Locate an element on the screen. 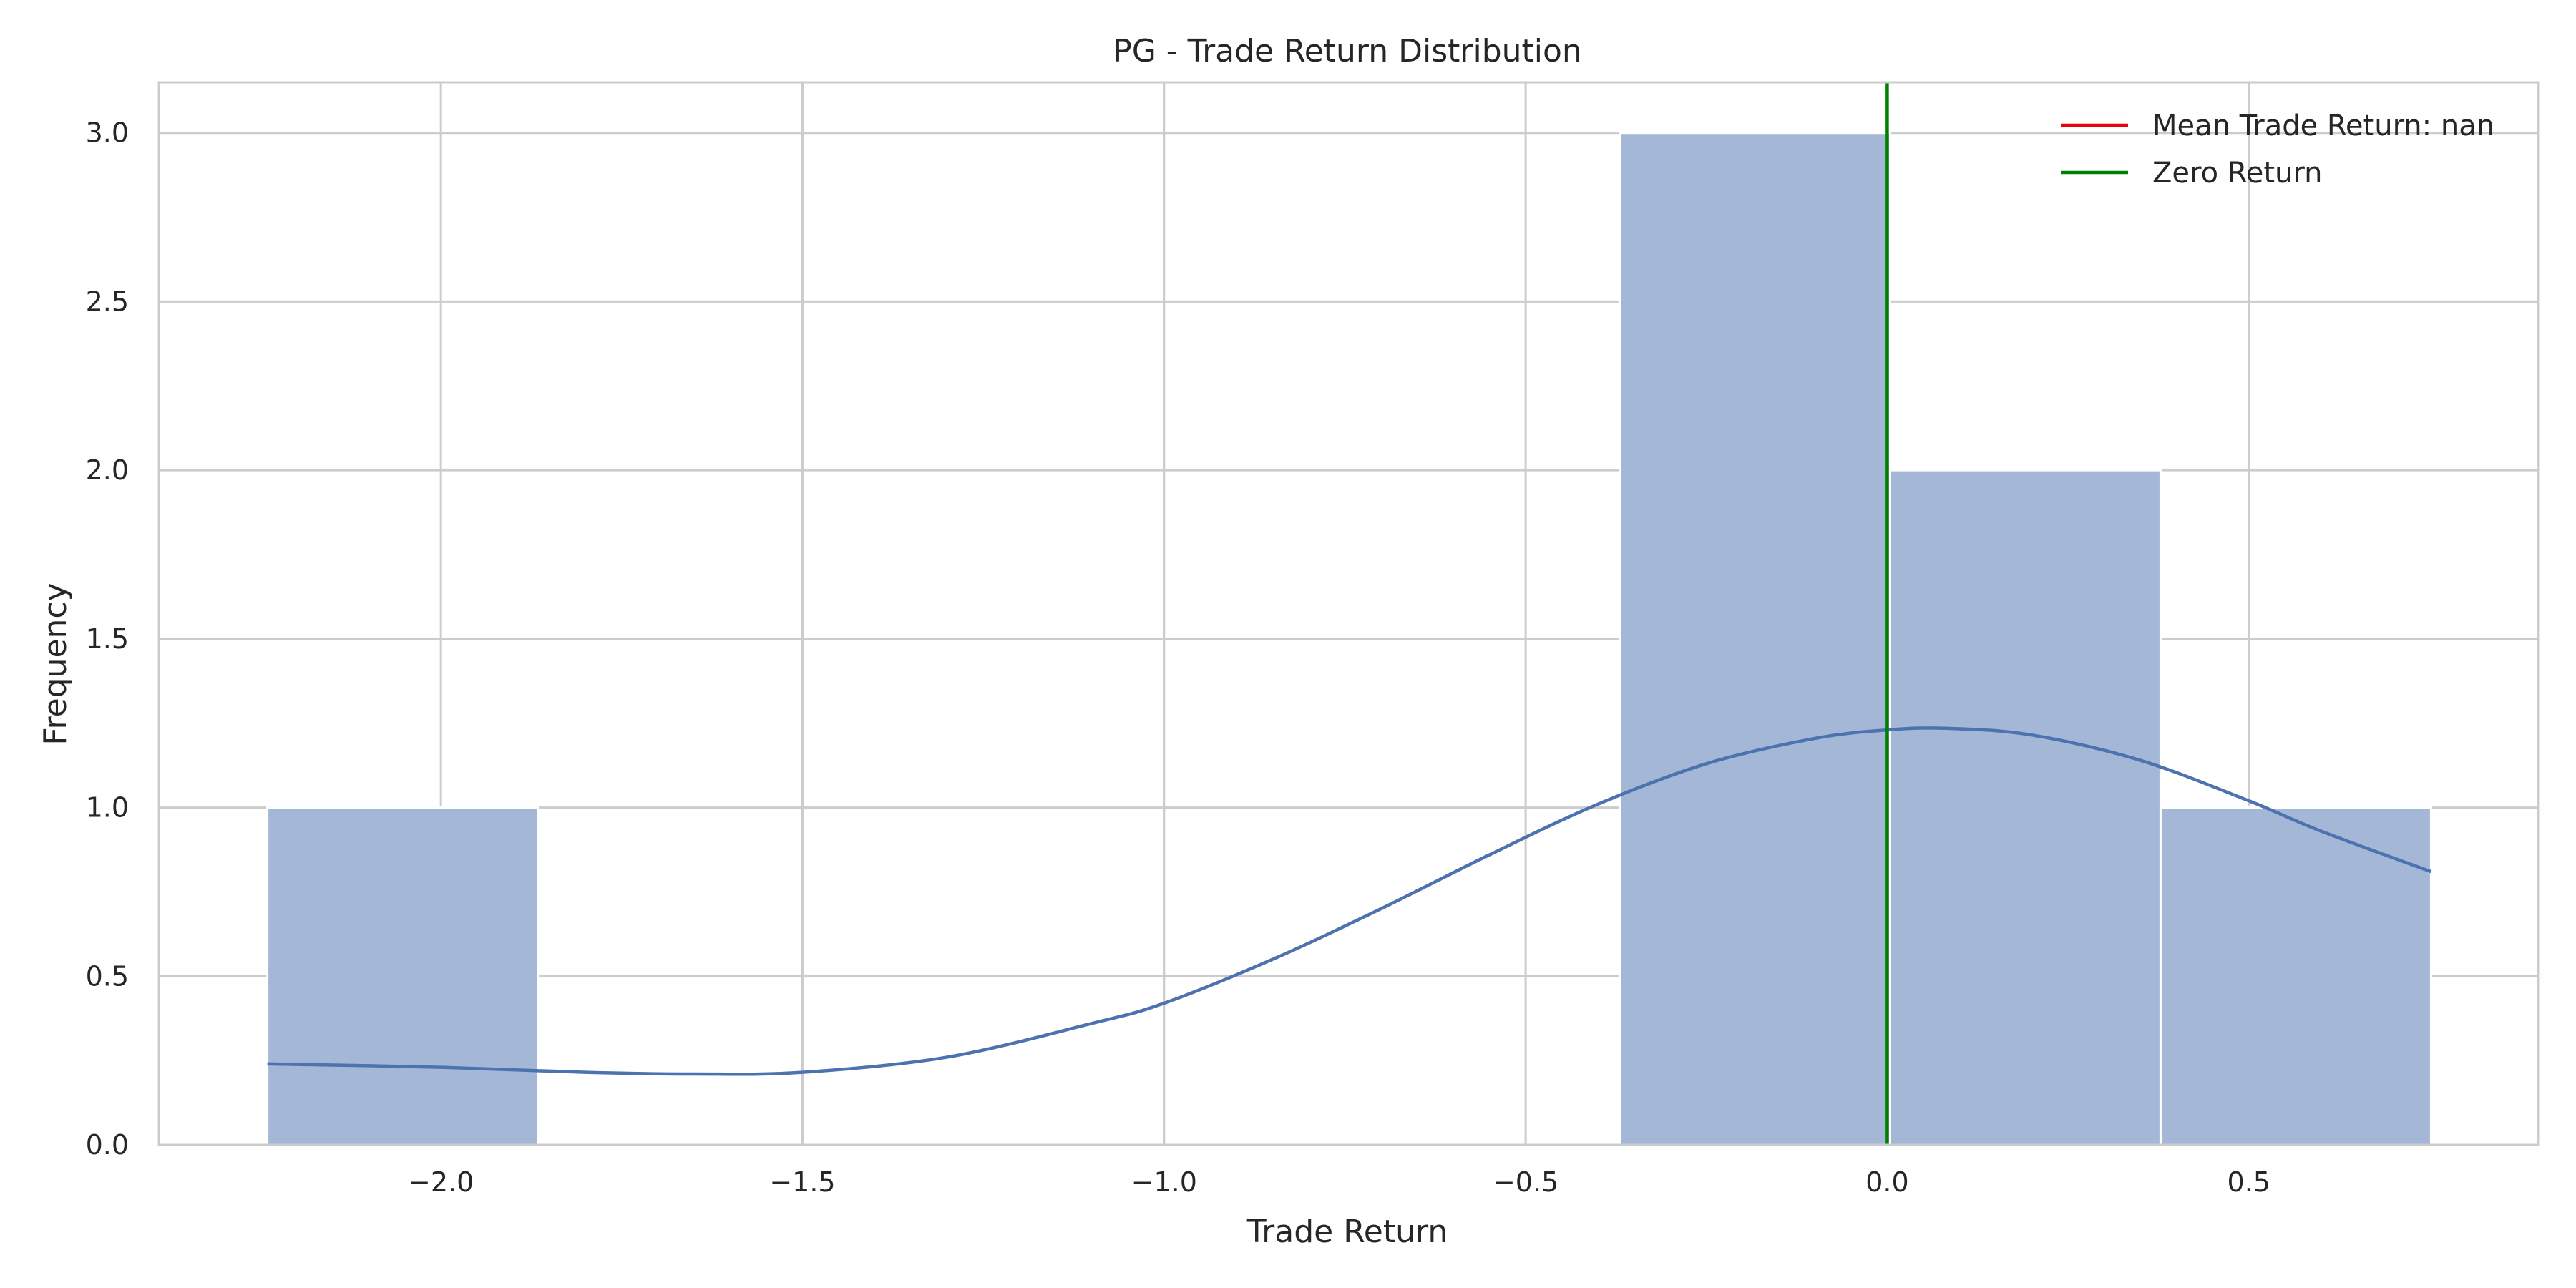 The width and height of the screenshot is (2576, 1288). x-tick-label: −2.0 is located at coordinates (441, 1182).